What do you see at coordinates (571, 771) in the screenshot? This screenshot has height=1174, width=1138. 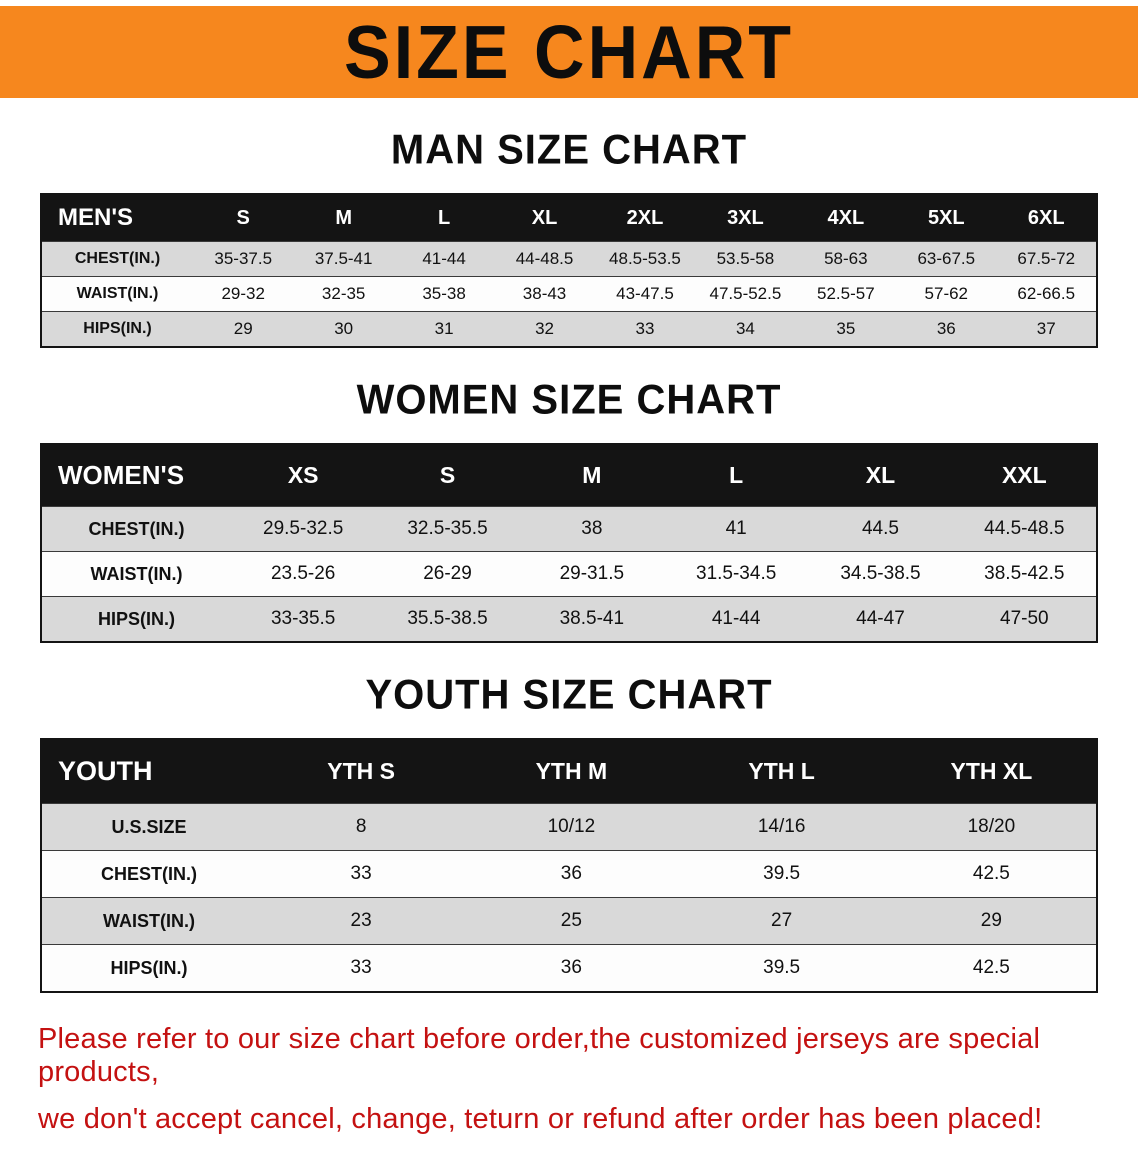 I see `size-column-header: YTH M` at bounding box center [571, 771].